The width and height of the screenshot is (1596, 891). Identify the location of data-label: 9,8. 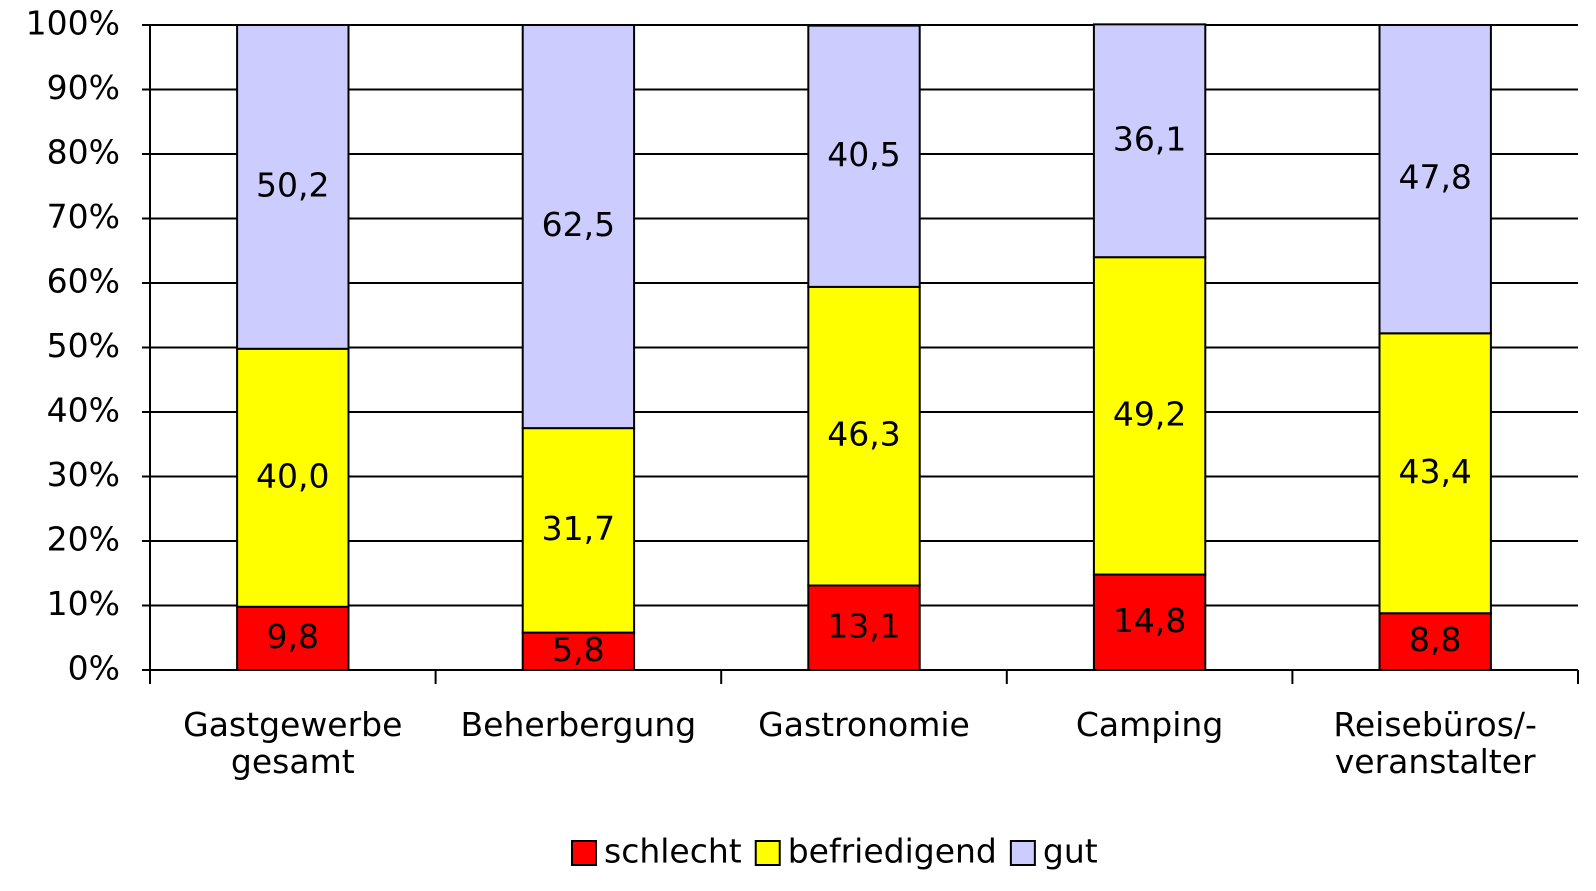
(293, 636).